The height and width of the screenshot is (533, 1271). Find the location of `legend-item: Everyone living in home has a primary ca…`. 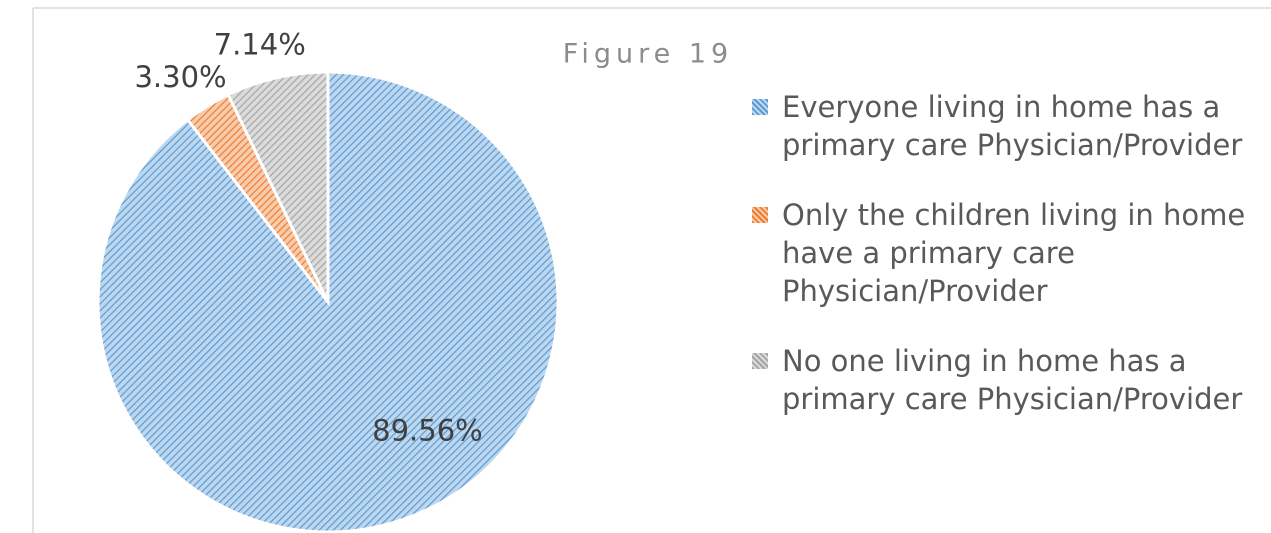

legend-item: Everyone living in home has a primary ca… is located at coordinates (1002, 126).